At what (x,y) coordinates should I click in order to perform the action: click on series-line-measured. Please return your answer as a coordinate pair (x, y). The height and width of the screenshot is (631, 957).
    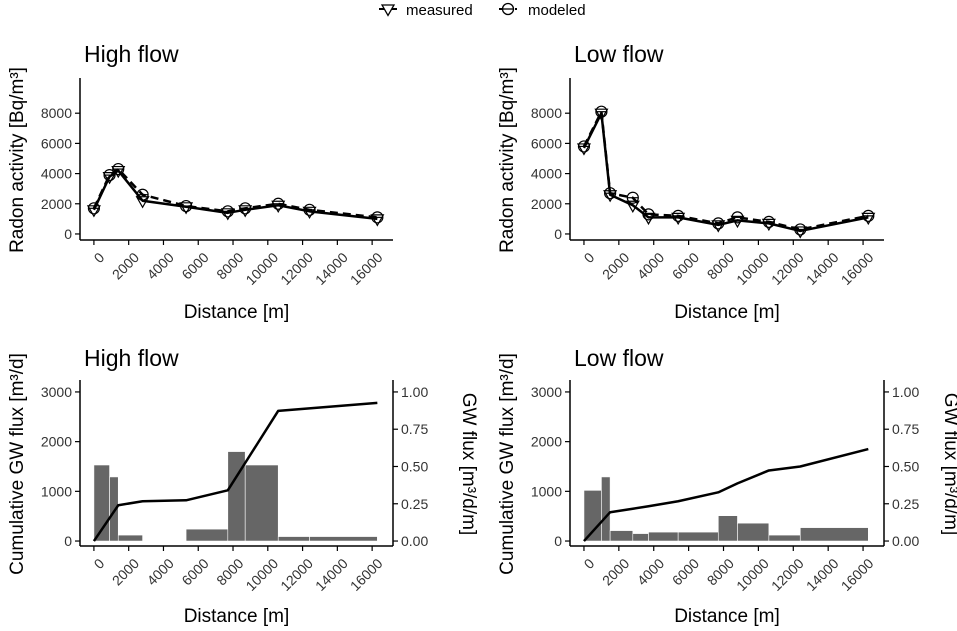
    Looking at the image, I should click on (725, 172).